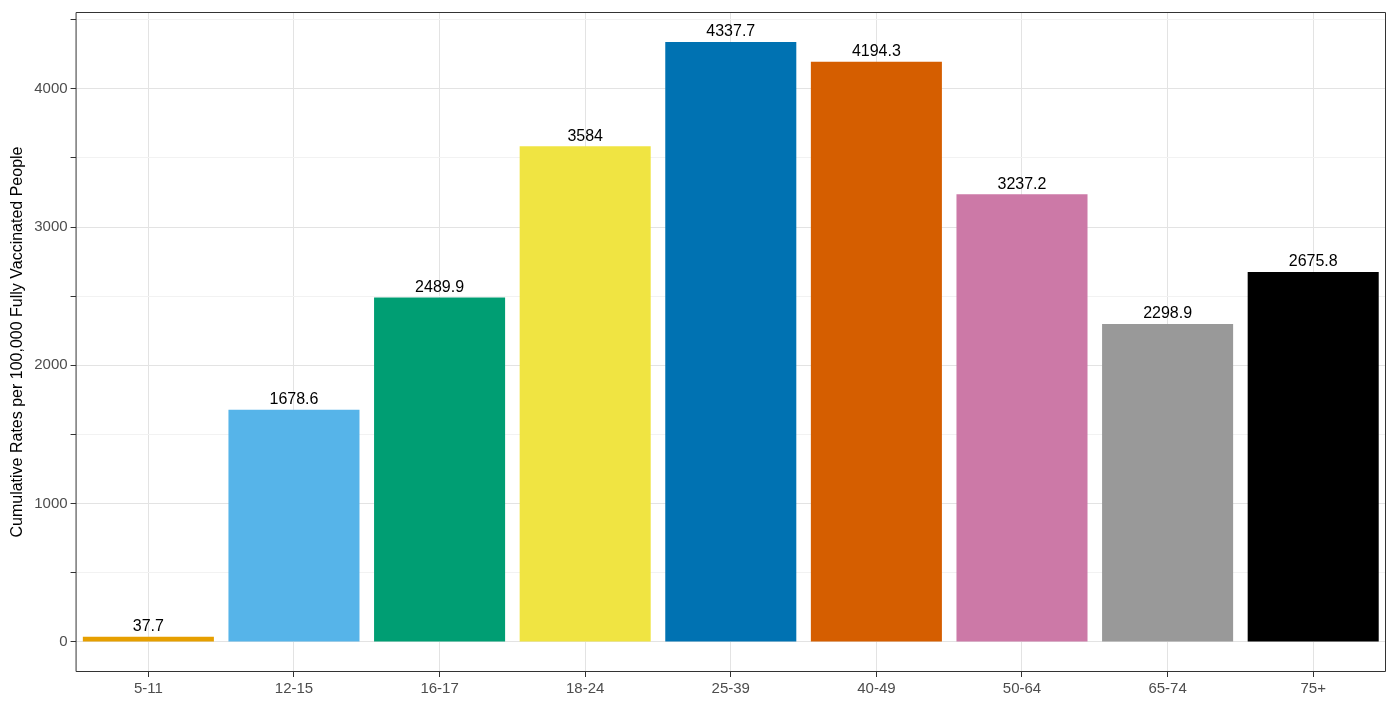 This screenshot has width=1392, height=701. I want to click on x-tick-label: 5-11, so click(148, 688).